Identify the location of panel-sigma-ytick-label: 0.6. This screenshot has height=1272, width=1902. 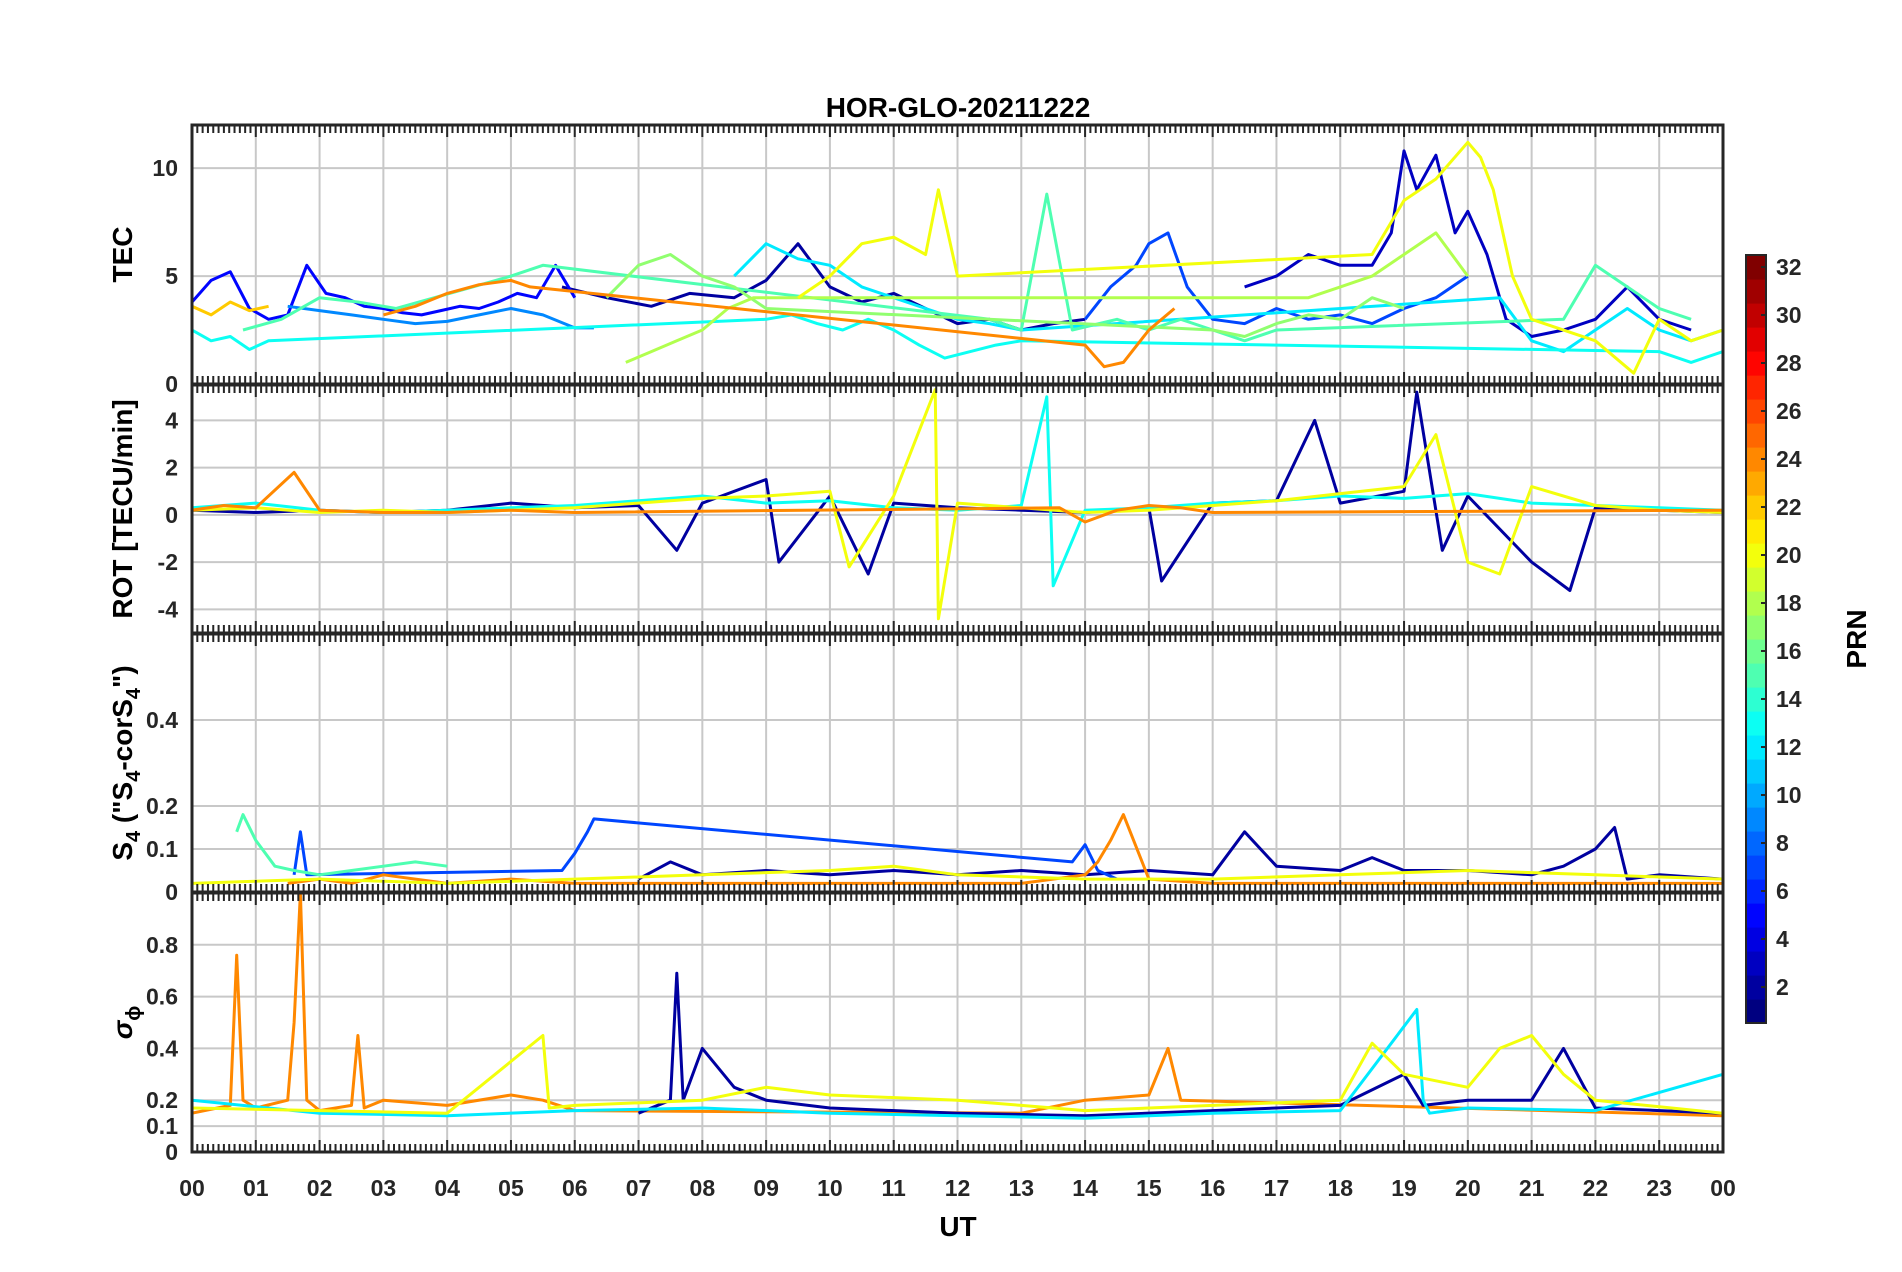
(162, 997).